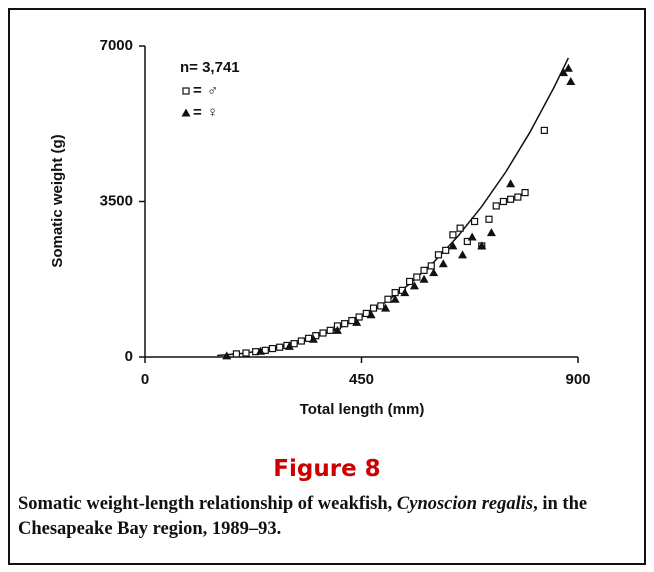  I want to click on x-axis-label: Total length (mm), so click(362, 409).